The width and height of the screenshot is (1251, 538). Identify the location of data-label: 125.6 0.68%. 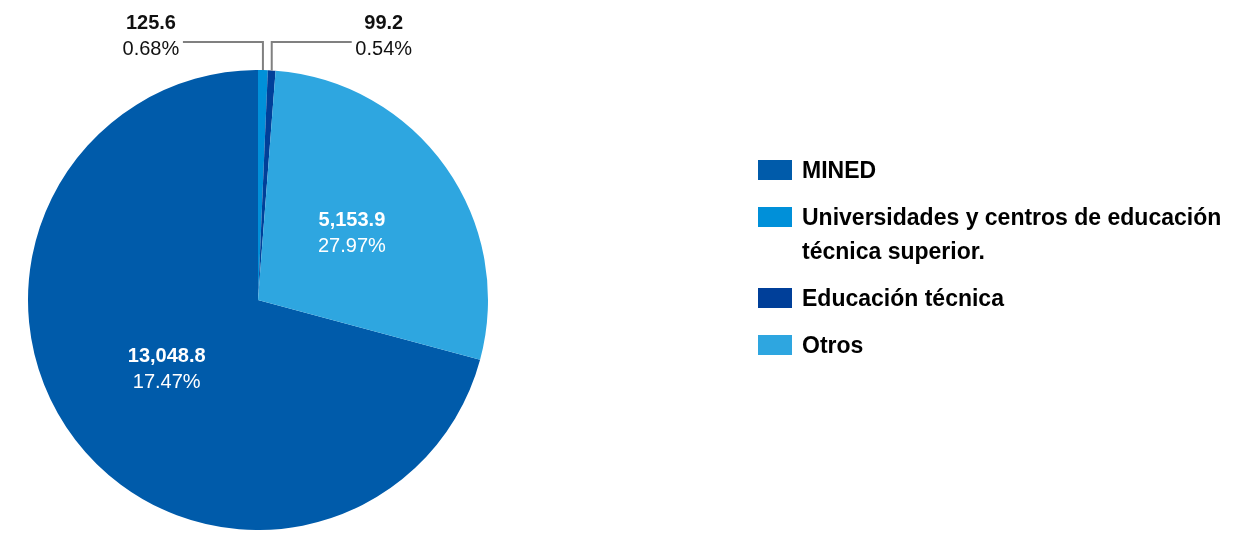
(151, 34).